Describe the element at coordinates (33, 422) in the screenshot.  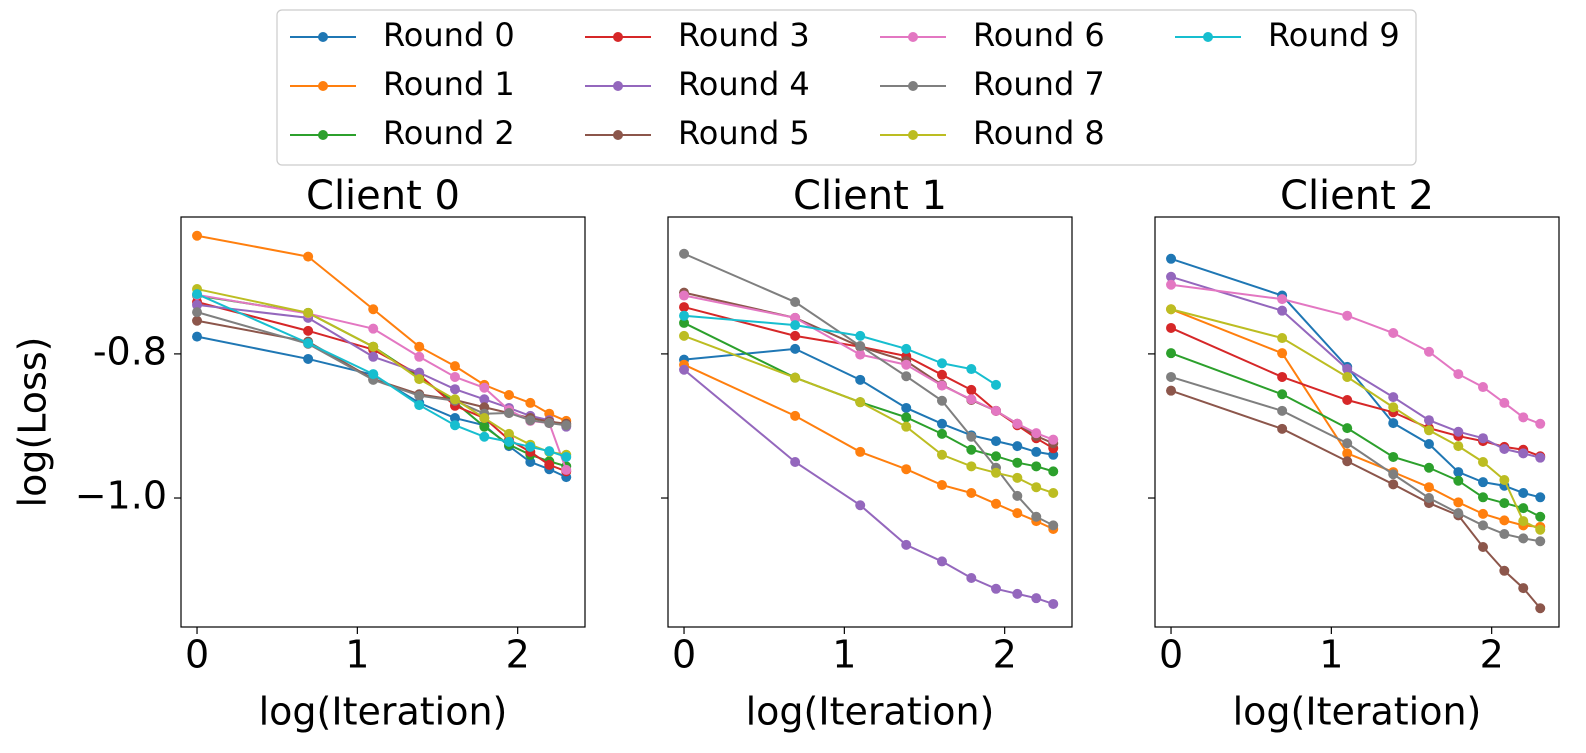
I see `y-axis-label: log(Loss)` at that location.